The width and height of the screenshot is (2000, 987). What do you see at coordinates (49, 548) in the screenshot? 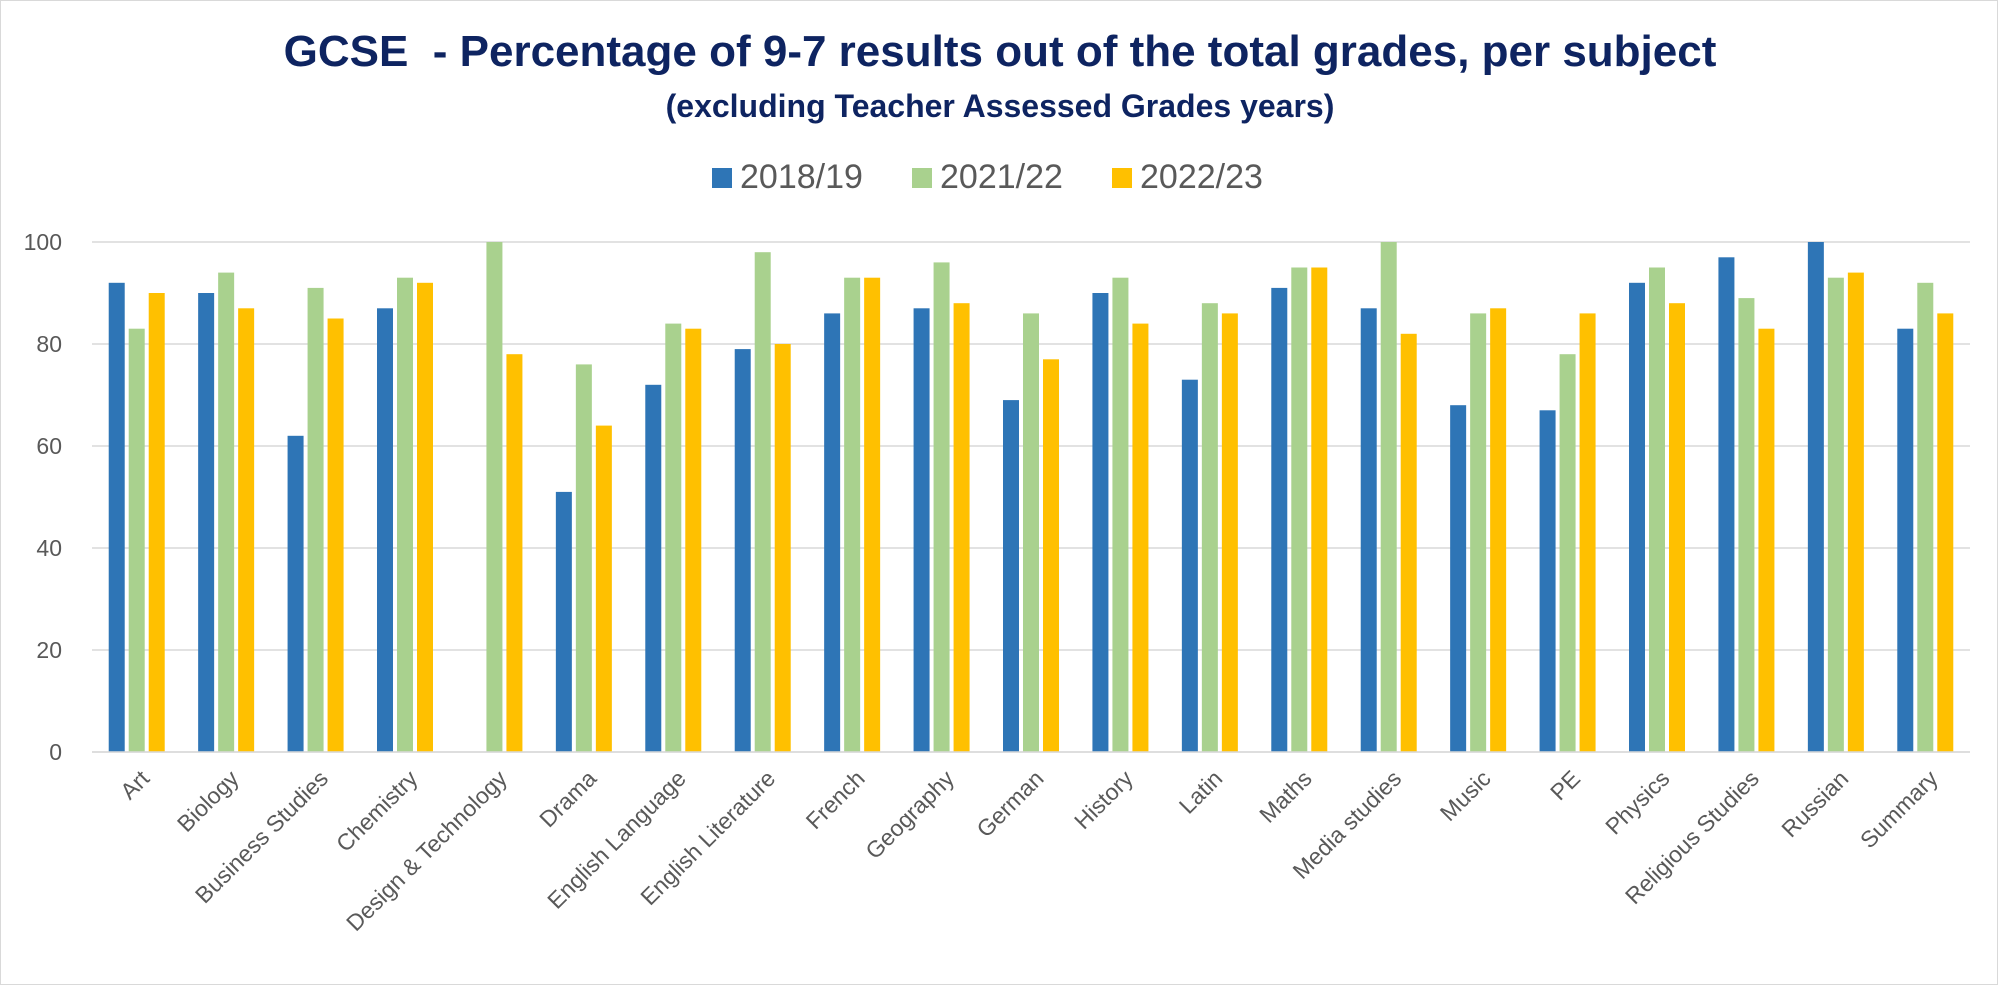
I see `y-tick-label: 40` at bounding box center [49, 548].